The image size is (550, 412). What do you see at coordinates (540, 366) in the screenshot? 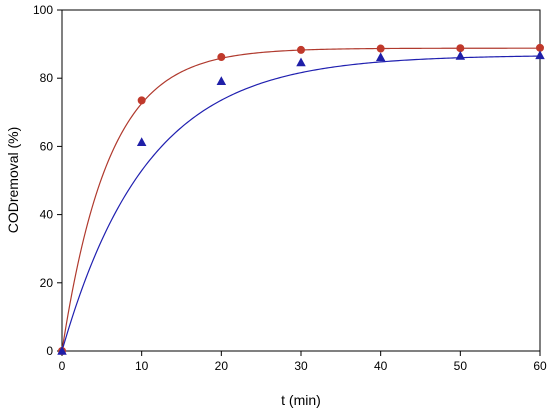
I see `x-tick-label: 60` at bounding box center [540, 366].